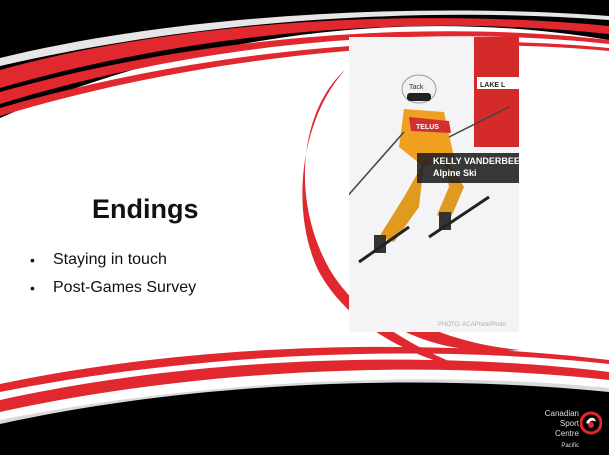  I want to click on bullet-text: Post-Games Survey, so click(125, 287).